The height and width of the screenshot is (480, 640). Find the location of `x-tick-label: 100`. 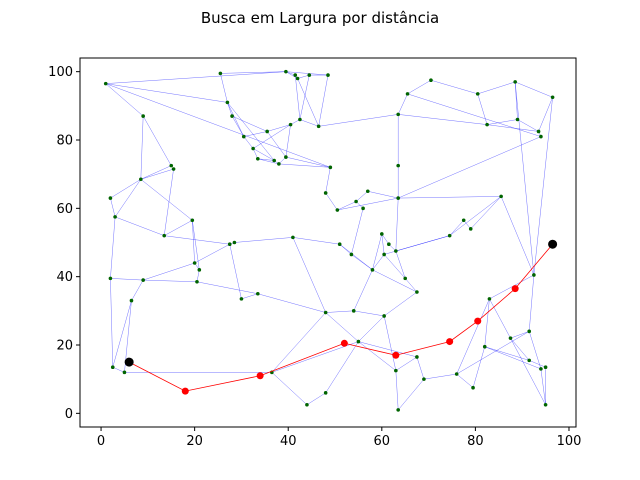

x-tick-label: 100 is located at coordinates (569, 441).